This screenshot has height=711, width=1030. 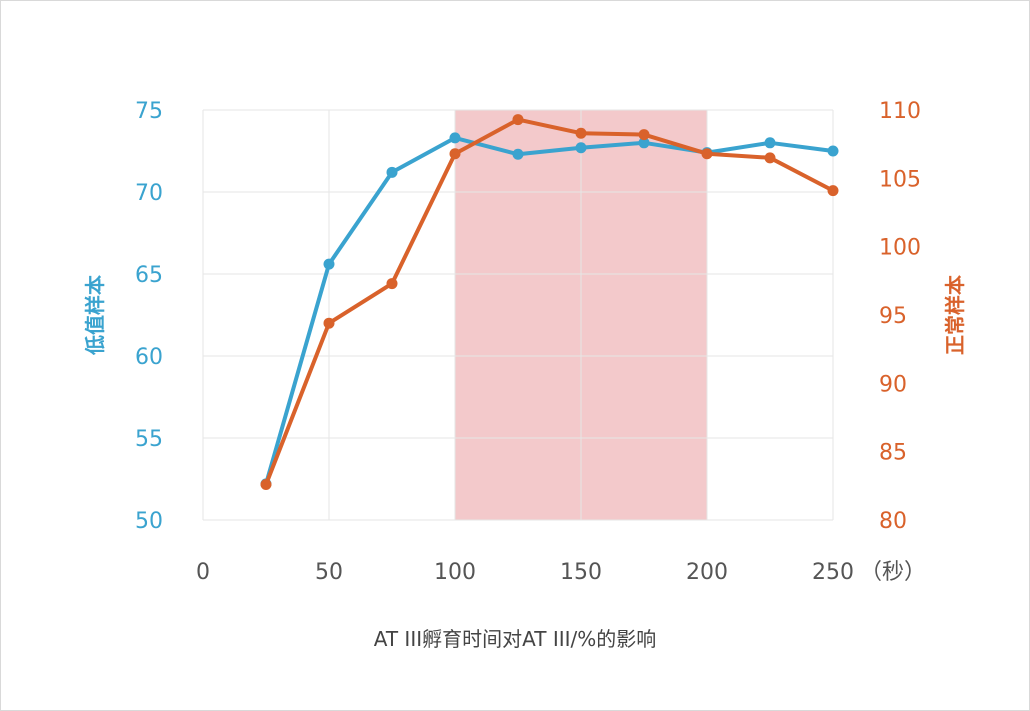 I want to click on x-tick-label: 150, so click(x=581, y=572).